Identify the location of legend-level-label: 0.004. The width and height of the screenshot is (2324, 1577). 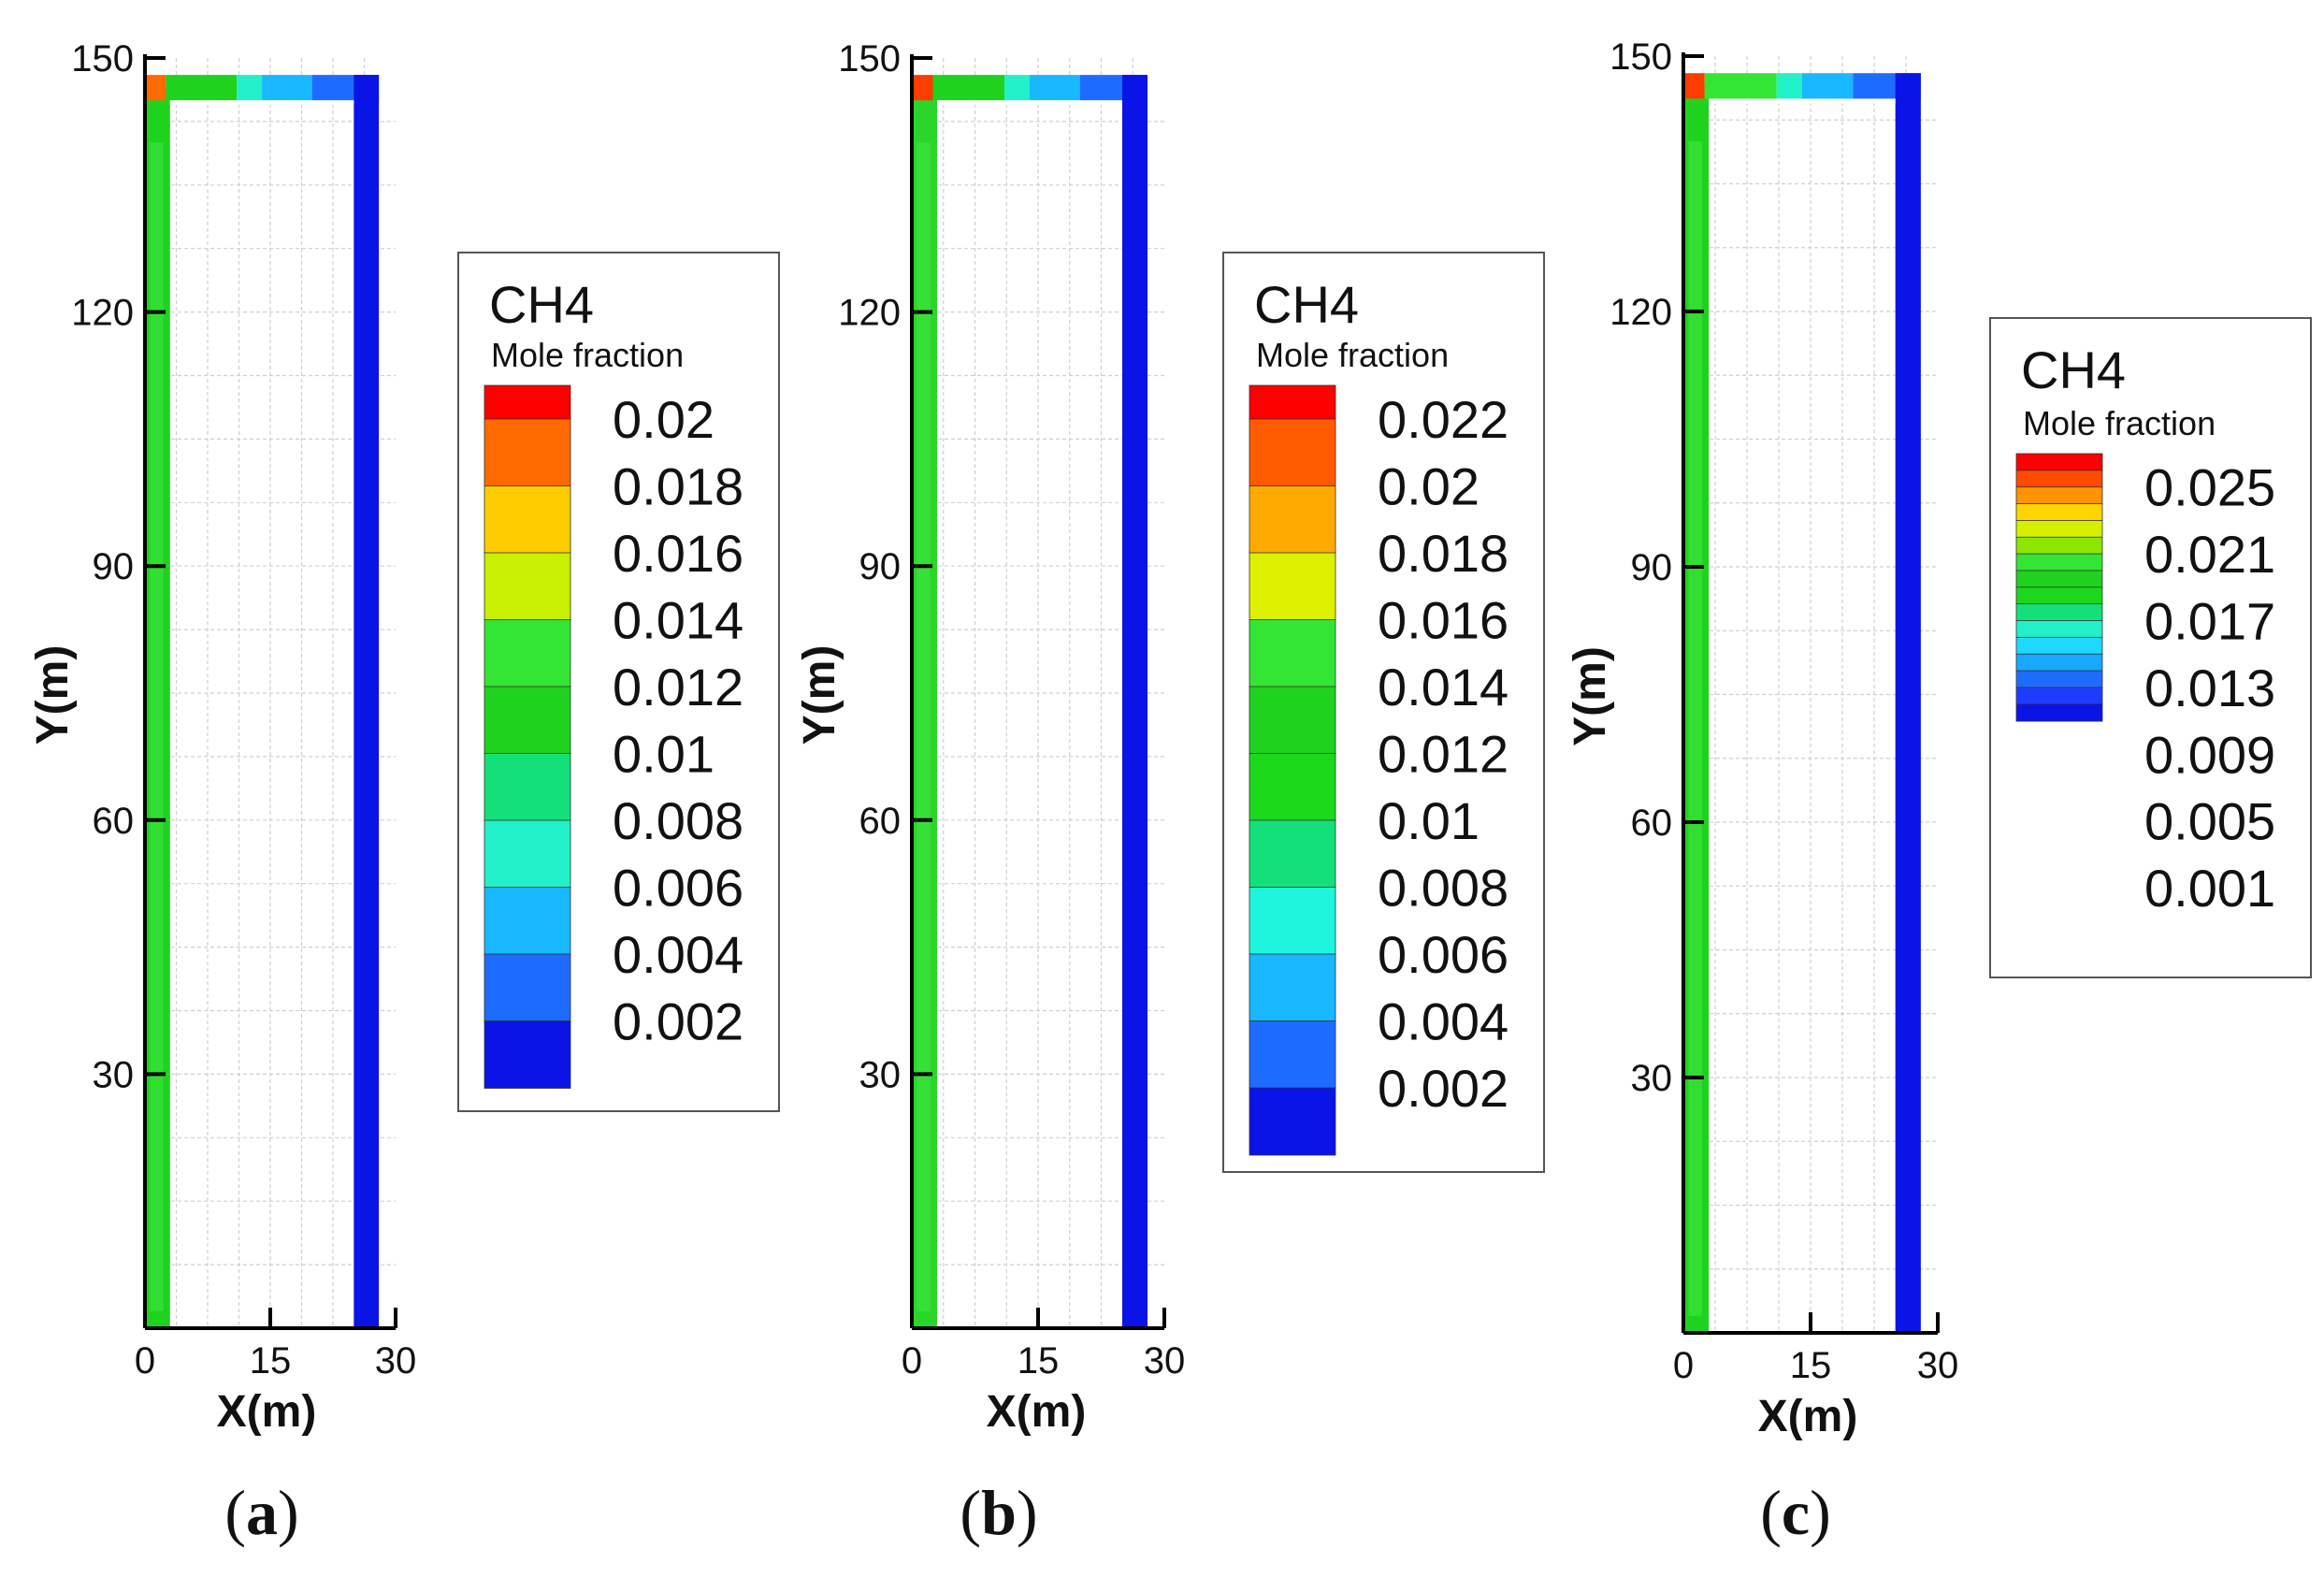
(678, 955).